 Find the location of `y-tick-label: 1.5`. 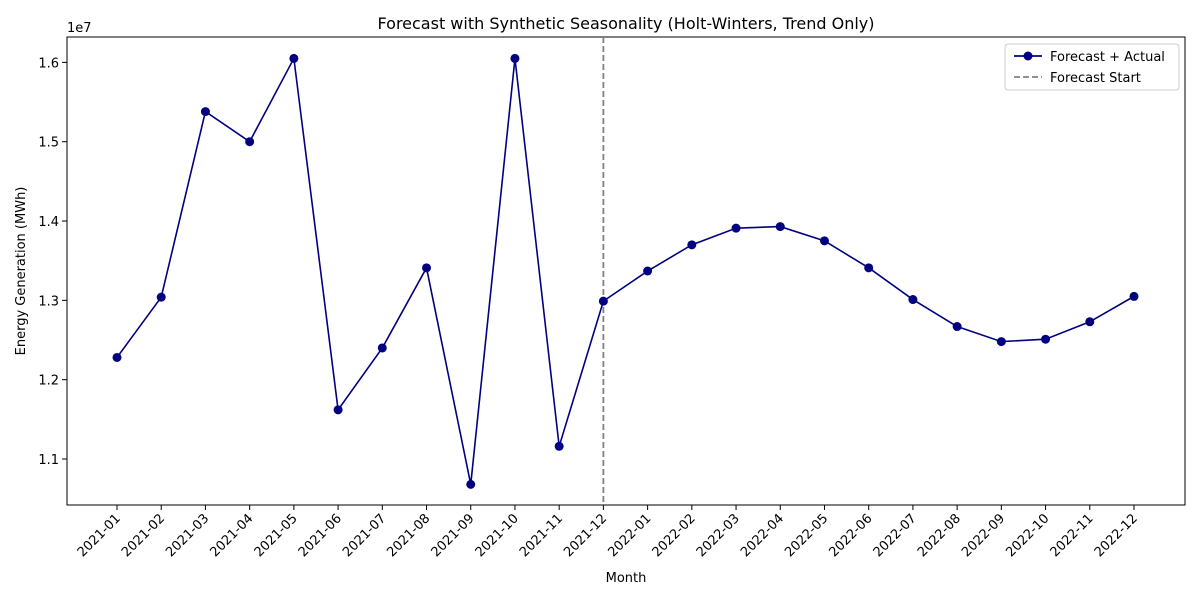

y-tick-label: 1.5 is located at coordinates (48, 143).